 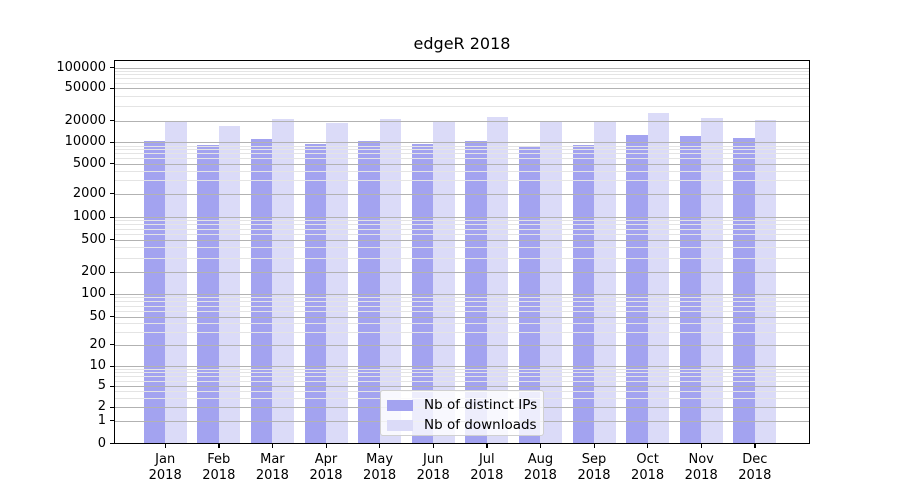 I want to click on legend-label-downloads: Nb of downloads, so click(x=480, y=425).